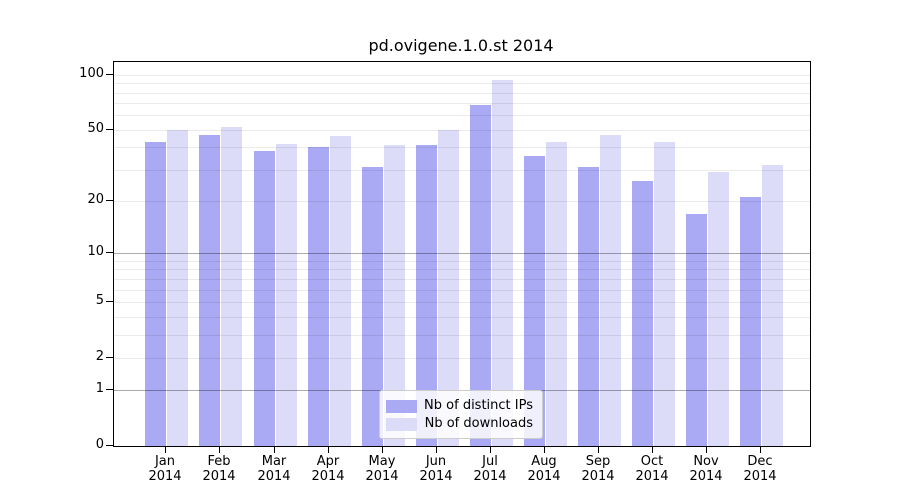 This screenshot has width=900, height=500. What do you see at coordinates (588, 306) in the screenshot?
I see `bar-distinct-ips-sep` at bounding box center [588, 306].